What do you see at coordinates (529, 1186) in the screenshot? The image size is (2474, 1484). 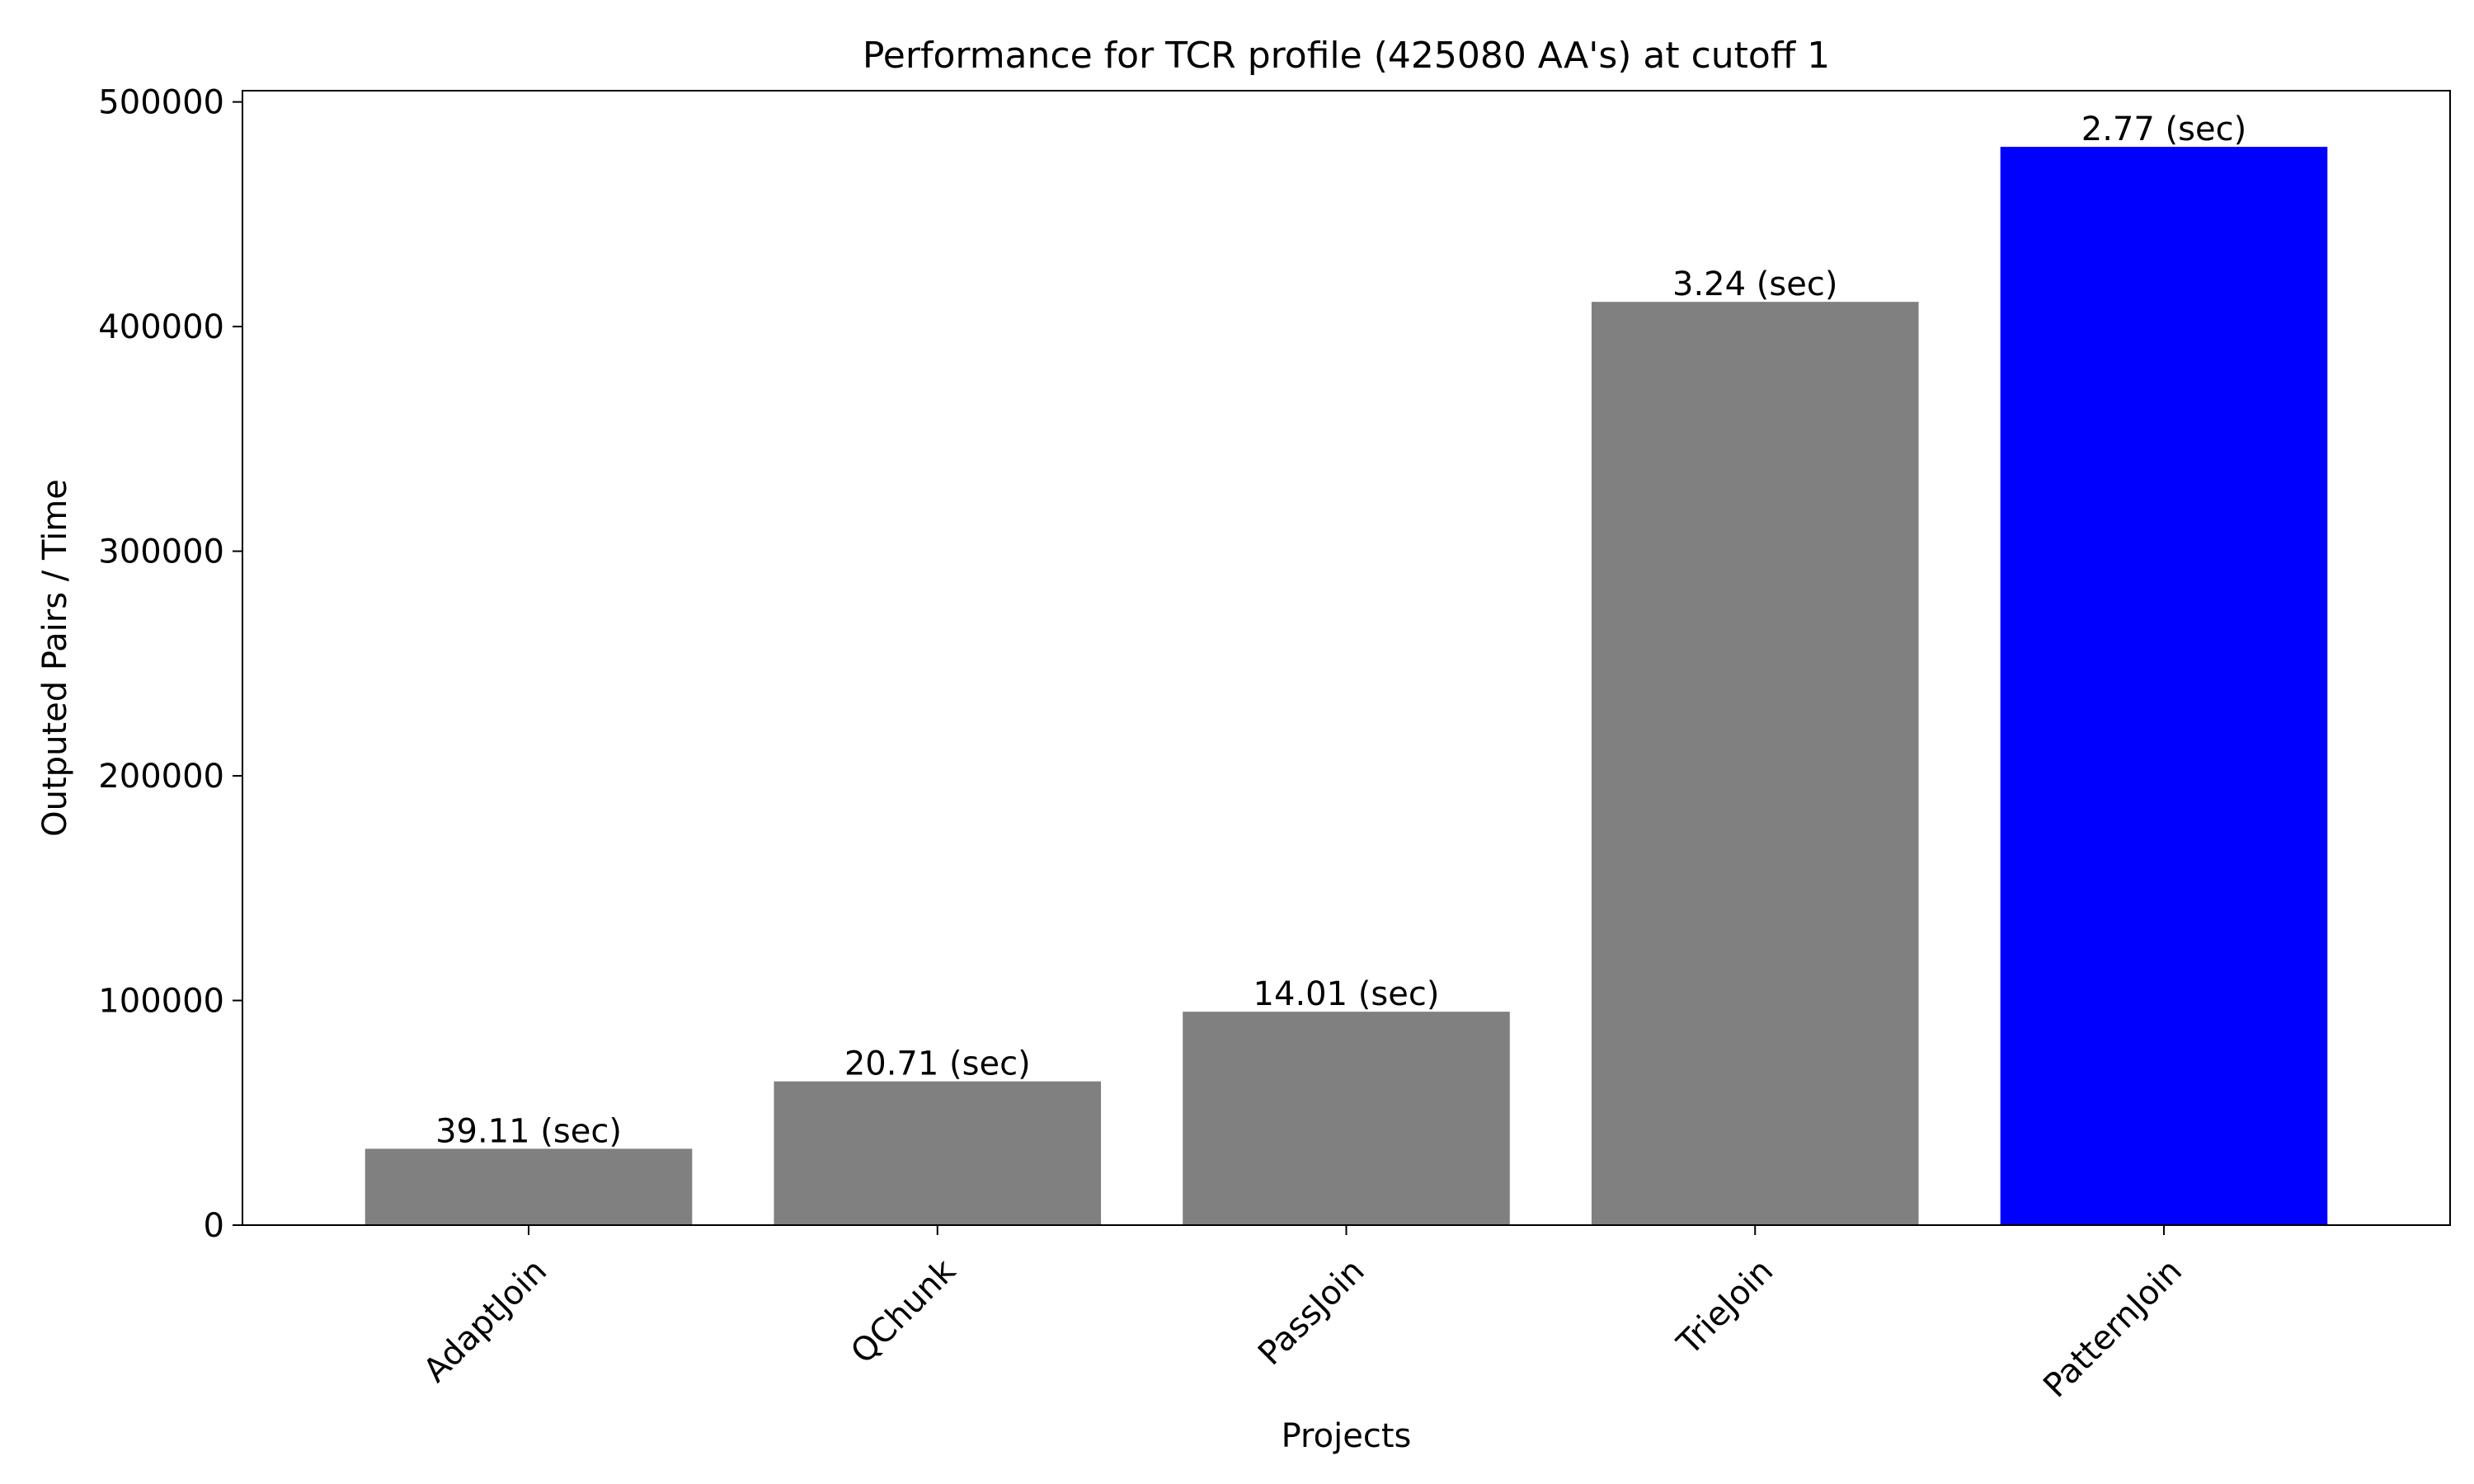 I see `bar-adaptjoin` at bounding box center [529, 1186].